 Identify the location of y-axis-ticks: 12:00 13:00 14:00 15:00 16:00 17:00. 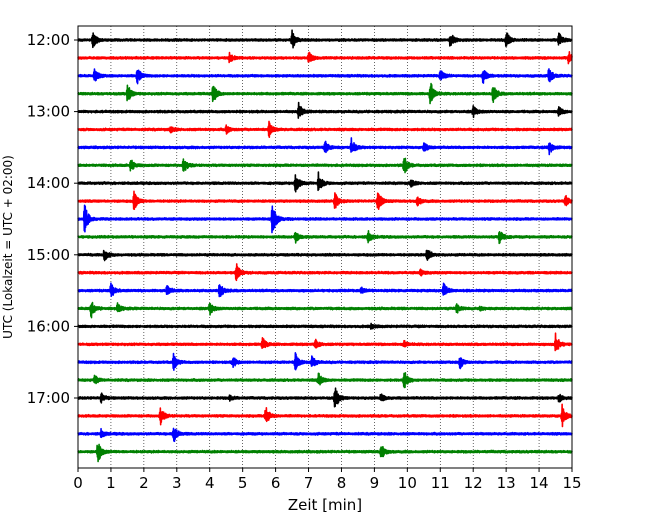
(52, 219).